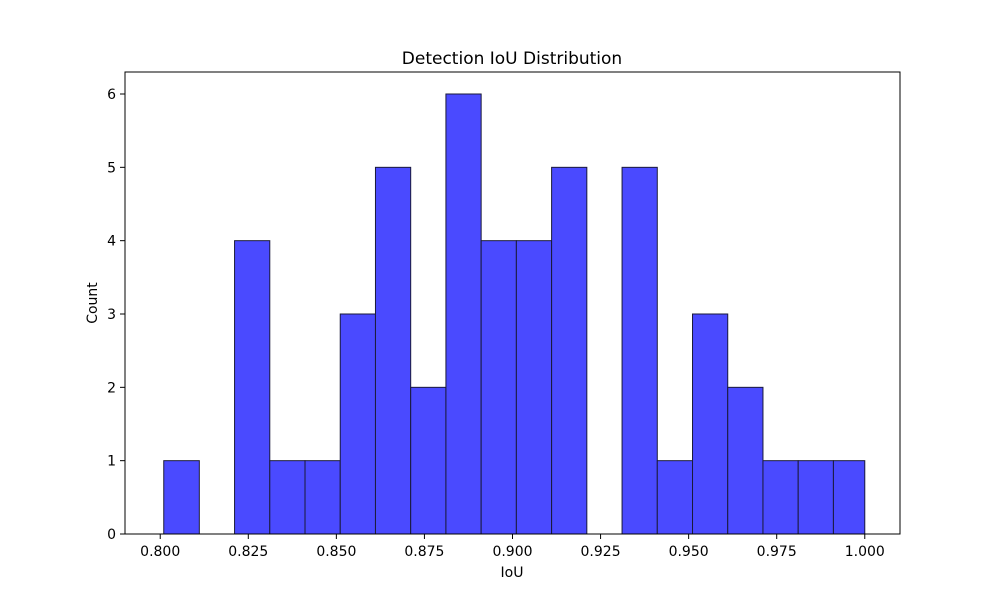  What do you see at coordinates (93, 303) in the screenshot?
I see `y-axis-label: Count` at bounding box center [93, 303].